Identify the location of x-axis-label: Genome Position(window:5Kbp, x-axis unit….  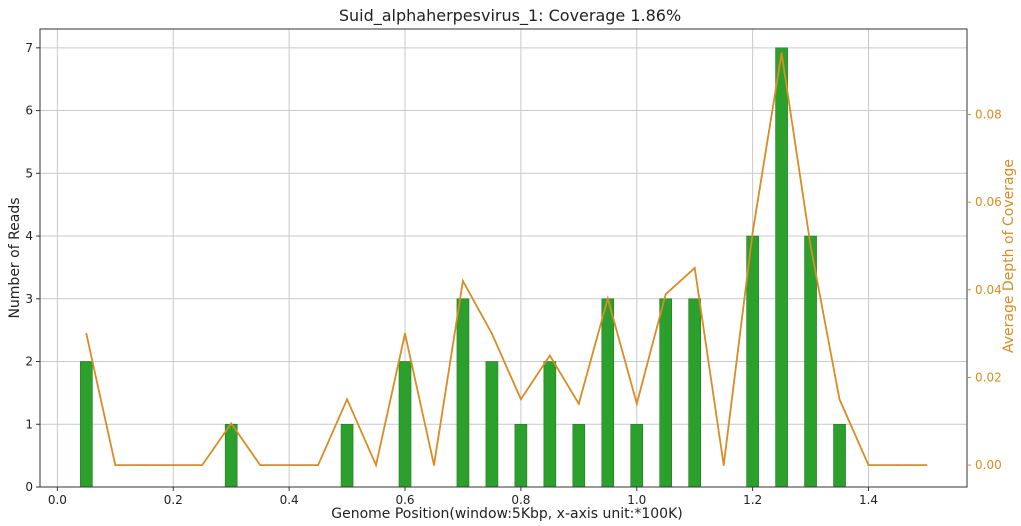
(506, 514).